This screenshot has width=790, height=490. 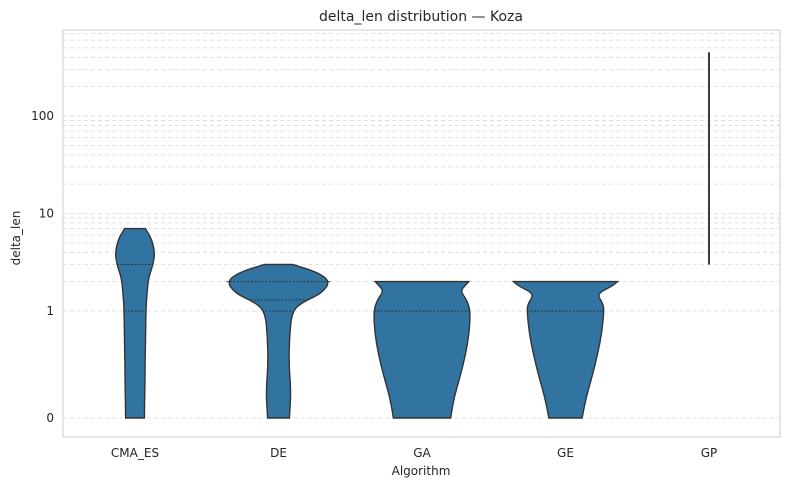 What do you see at coordinates (50, 418) in the screenshot?
I see `y-tick-label: 0` at bounding box center [50, 418].